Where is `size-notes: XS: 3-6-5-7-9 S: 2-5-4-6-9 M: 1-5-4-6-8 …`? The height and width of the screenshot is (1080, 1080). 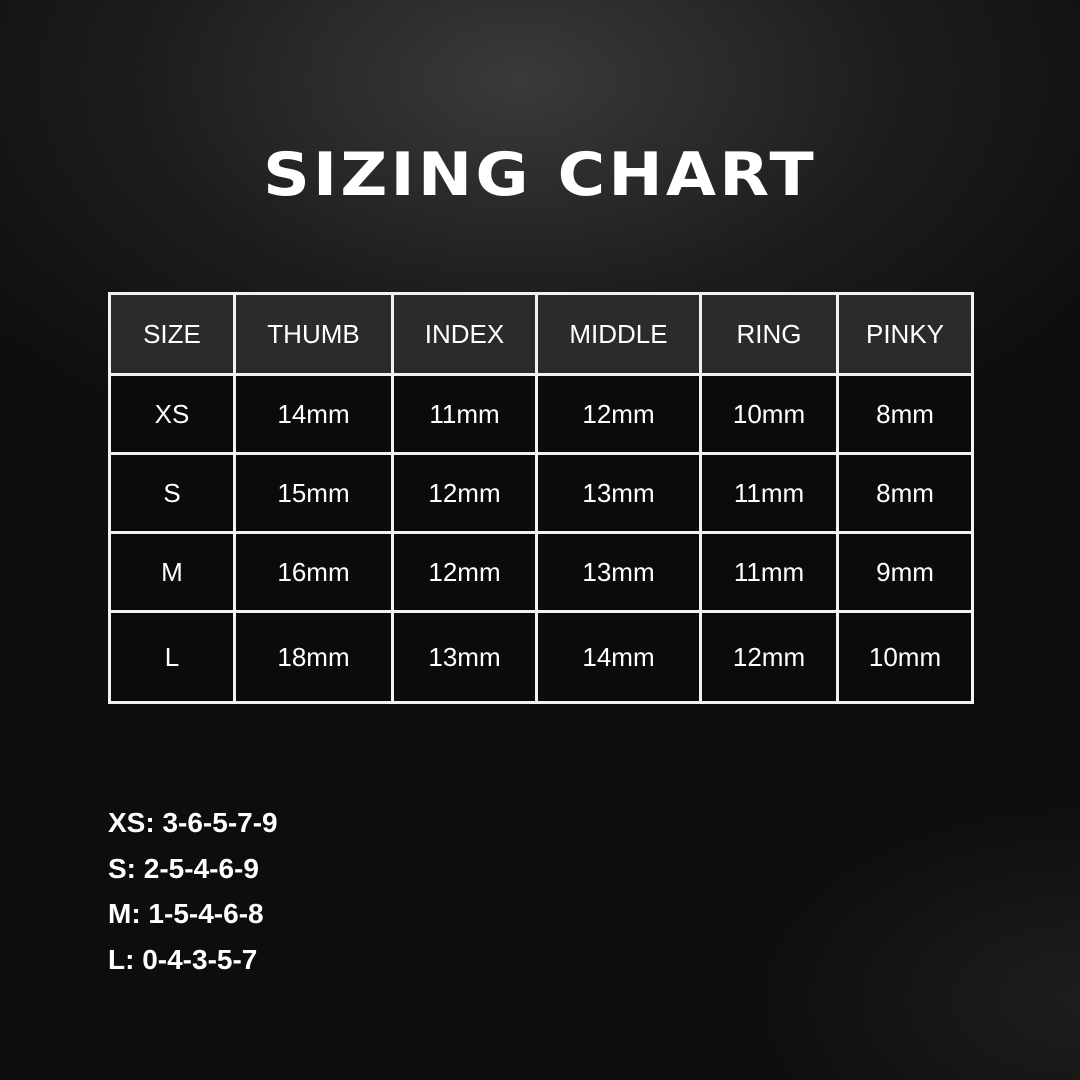
size-notes: XS: 3-6-5-7-9 S: 2-5-4-6-9 M: 1-5-4-6-8 … is located at coordinates (193, 891).